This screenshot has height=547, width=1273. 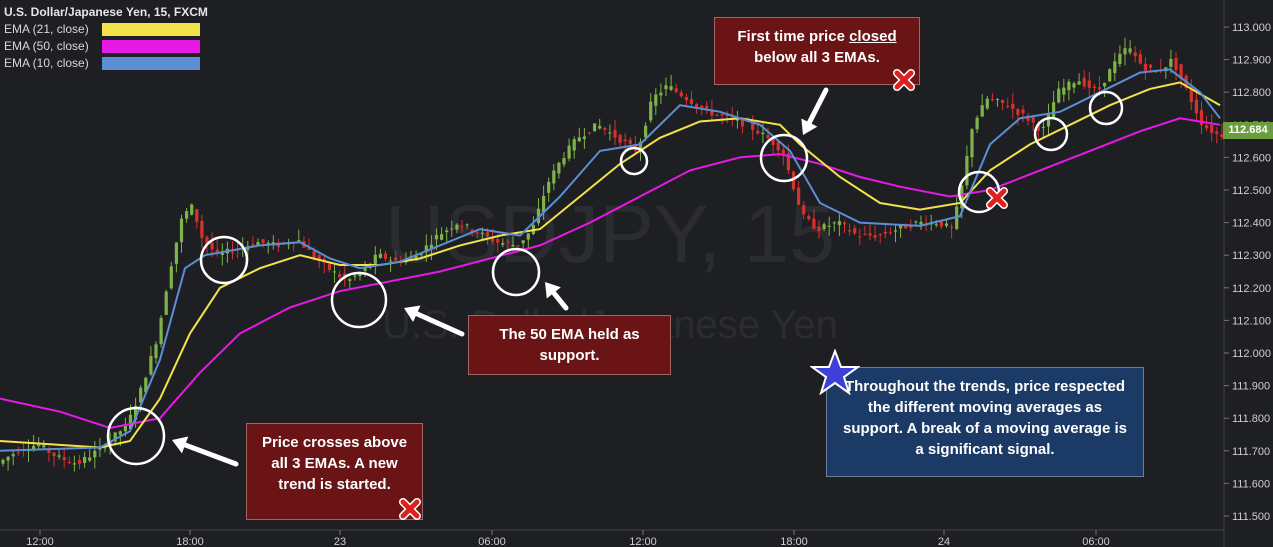 What do you see at coordinates (569, 345) in the screenshot?
I see `annotation-text-ema50-support: The 50 EMA held as support.` at bounding box center [569, 345].